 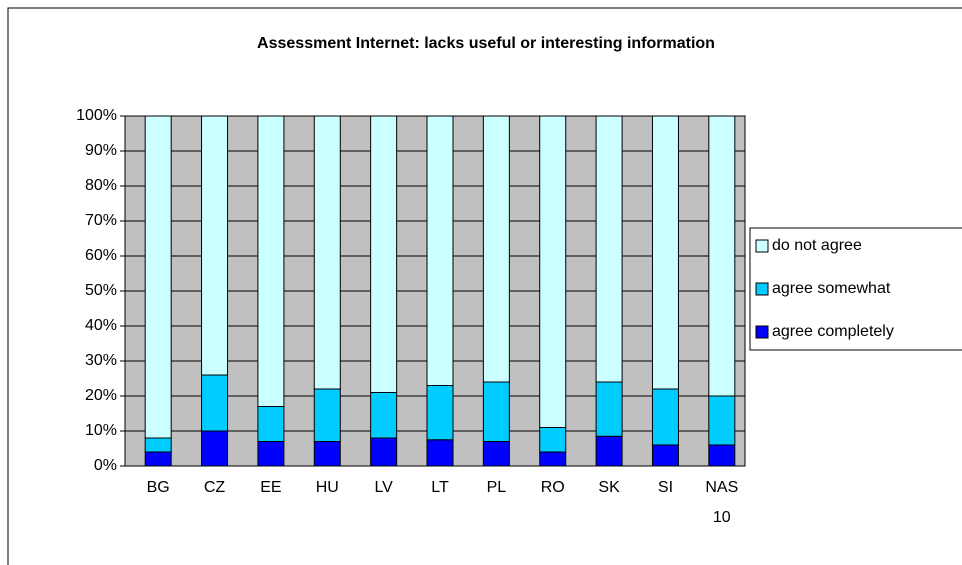 What do you see at coordinates (721, 502) in the screenshot?
I see `x-tick-label: NAS 10` at bounding box center [721, 502].